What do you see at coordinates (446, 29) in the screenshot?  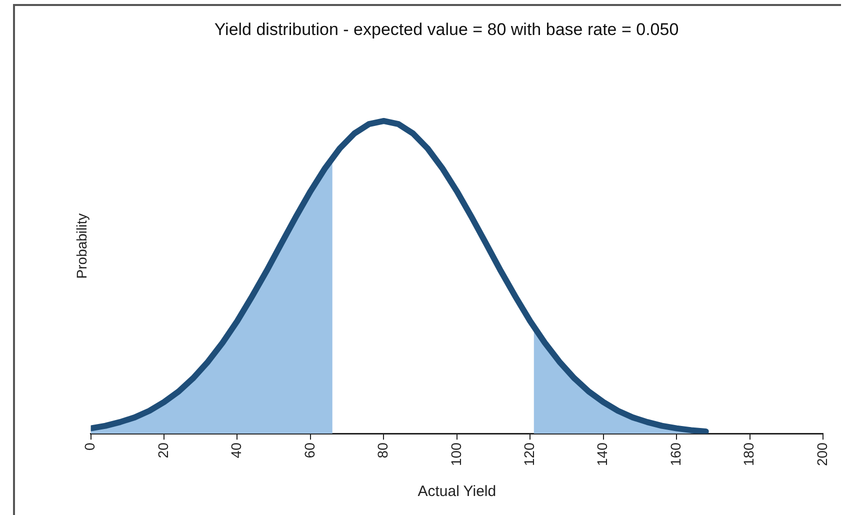 I see `chart-title: Yield distribution - expected value = 80 with base rate = 0.050` at bounding box center [446, 29].